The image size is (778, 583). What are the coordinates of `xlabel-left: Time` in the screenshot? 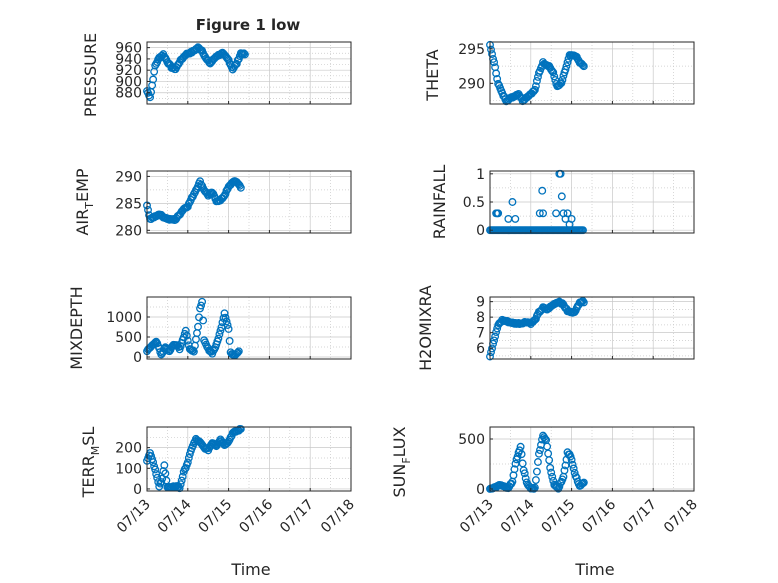 It's located at (250, 569).